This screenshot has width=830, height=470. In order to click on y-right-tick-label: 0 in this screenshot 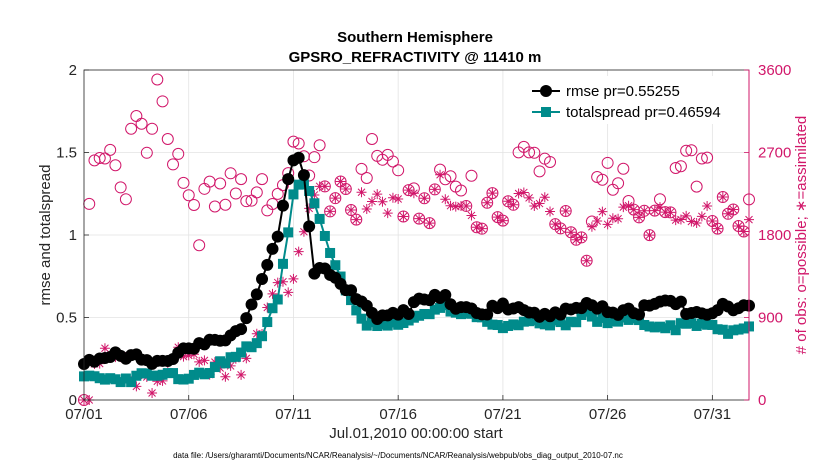, I will do `click(762, 400)`.